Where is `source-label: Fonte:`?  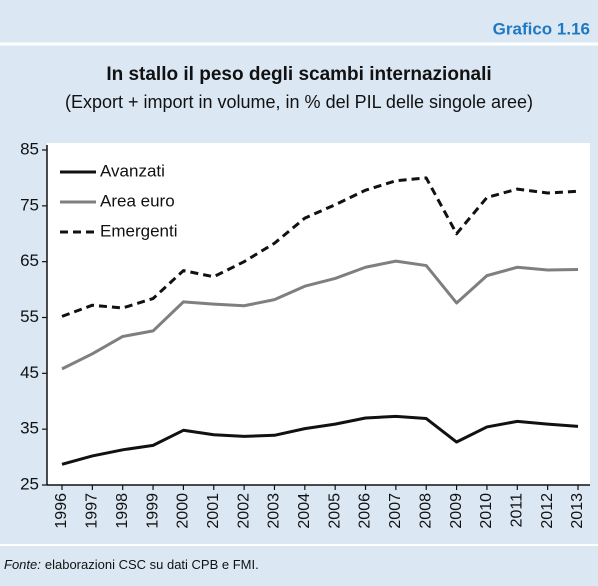 source-label: Fonte: is located at coordinates (22, 564).